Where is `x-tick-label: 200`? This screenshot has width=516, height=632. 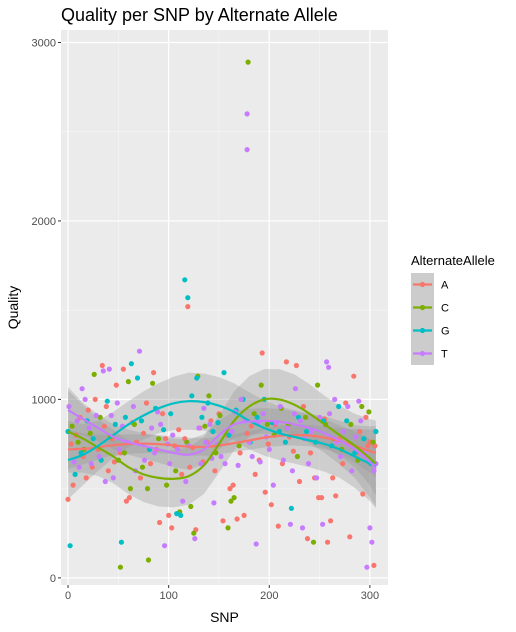
x-tick-label: 200 is located at coordinates (269, 596).